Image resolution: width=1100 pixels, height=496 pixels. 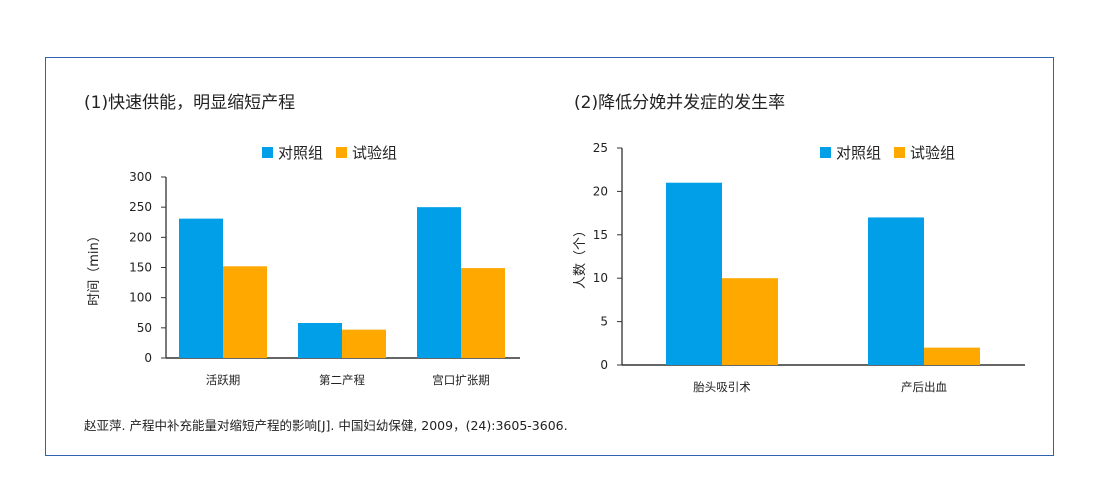 What do you see at coordinates (140, 298) in the screenshot?
I see `y-tick-label: 100` at bounding box center [140, 298].